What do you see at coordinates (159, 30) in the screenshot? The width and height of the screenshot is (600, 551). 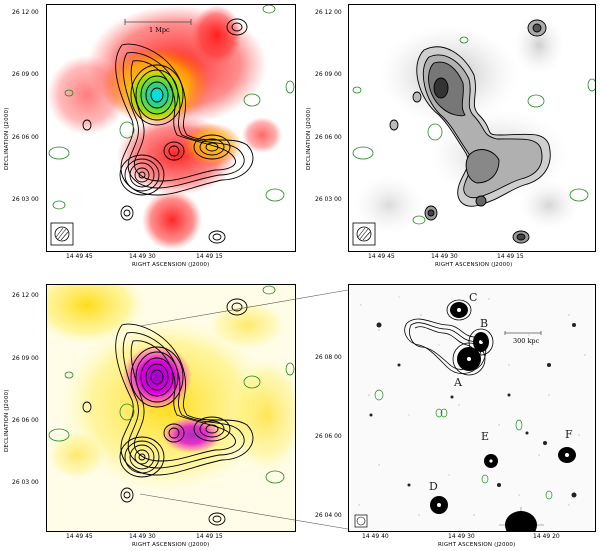 I see `scale-bar-label: 1 Mpc` at bounding box center [159, 30].